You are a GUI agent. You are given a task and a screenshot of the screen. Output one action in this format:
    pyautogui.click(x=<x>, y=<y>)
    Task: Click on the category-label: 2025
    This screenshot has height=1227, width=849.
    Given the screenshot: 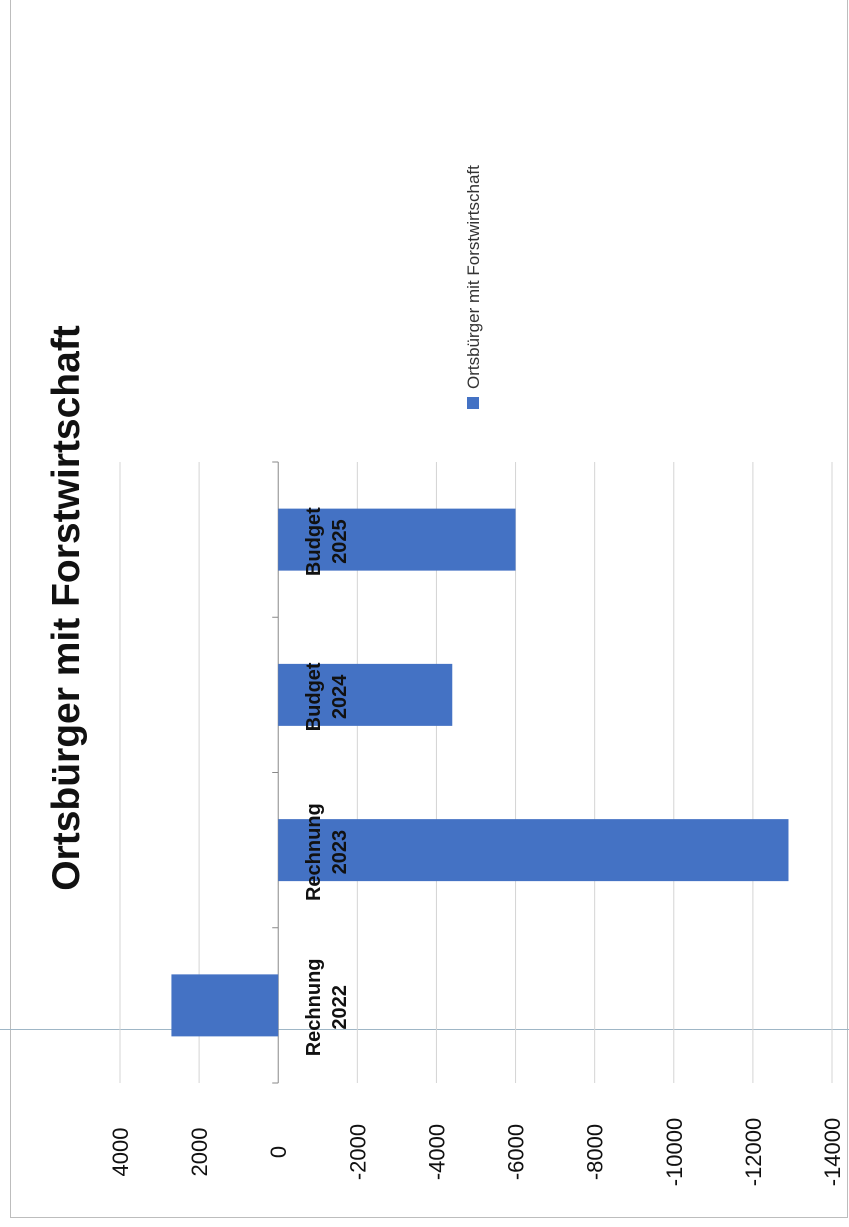 What is the action you would take?
    pyautogui.click(x=340, y=541)
    